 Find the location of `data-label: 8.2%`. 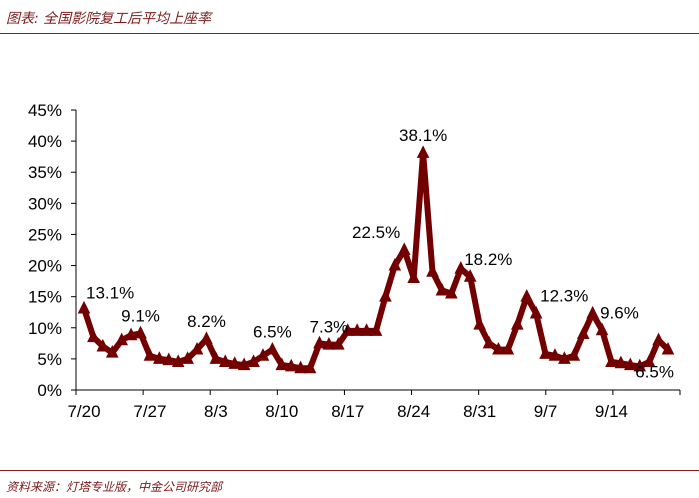

data-label: 8.2% is located at coordinates (206, 321).